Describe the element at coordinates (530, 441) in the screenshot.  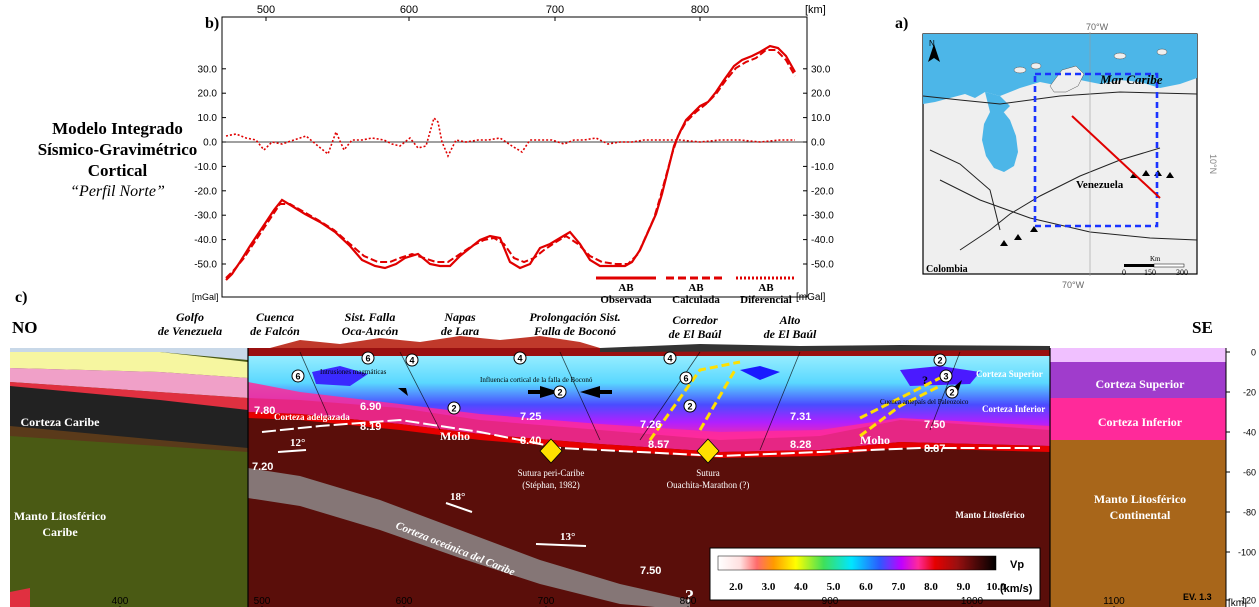
I see `velocity-label: 8.40` at that location.